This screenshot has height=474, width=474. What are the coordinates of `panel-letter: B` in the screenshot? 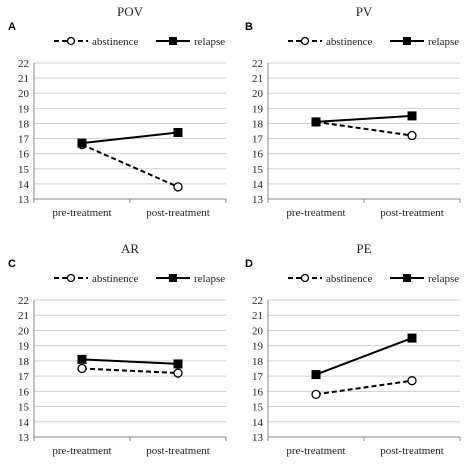 It's located at (249, 27).